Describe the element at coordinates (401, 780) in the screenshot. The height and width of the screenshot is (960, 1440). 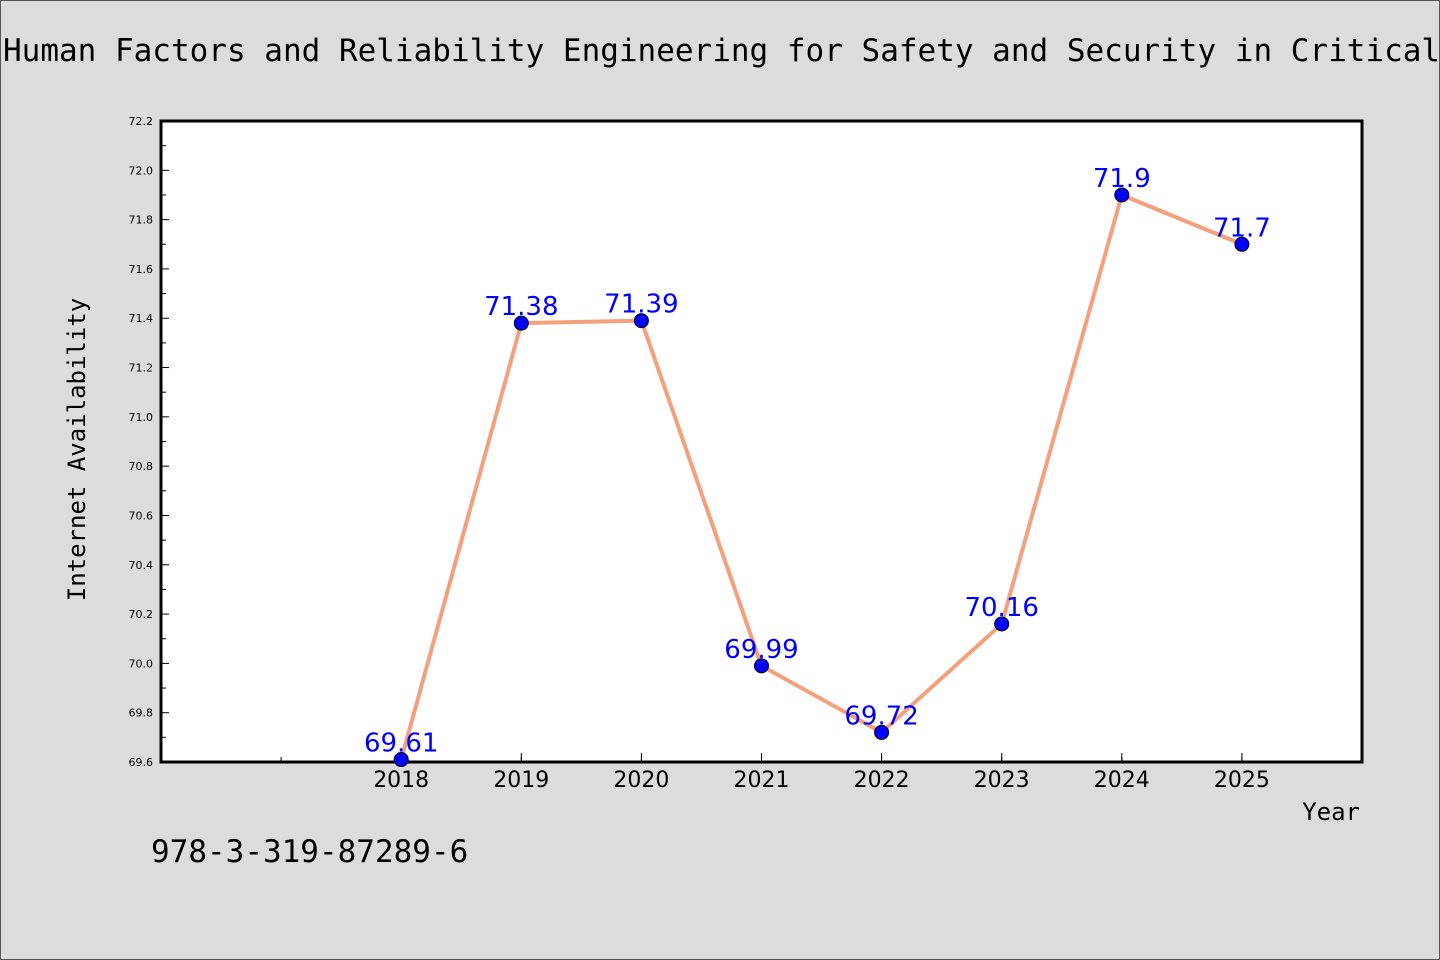
I see `x-tick-label: 2018` at that location.